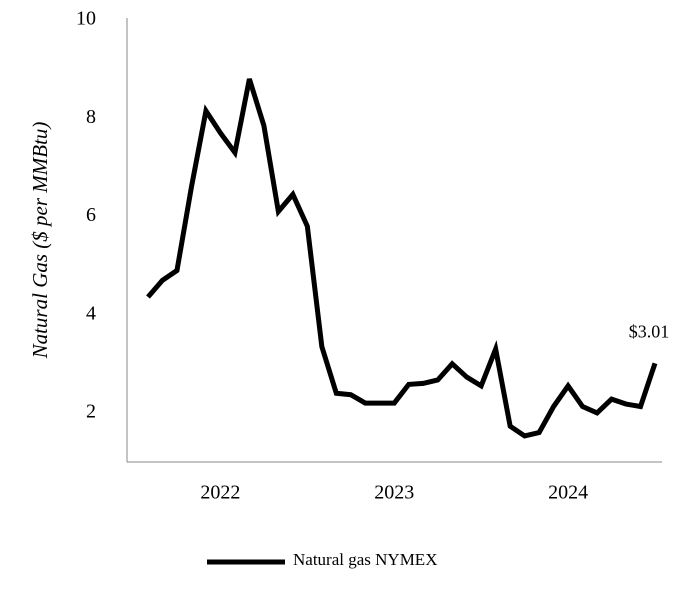  What do you see at coordinates (86, 19) in the screenshot?
I see `y-tick-label: 10` at bounding box center [86, 19].